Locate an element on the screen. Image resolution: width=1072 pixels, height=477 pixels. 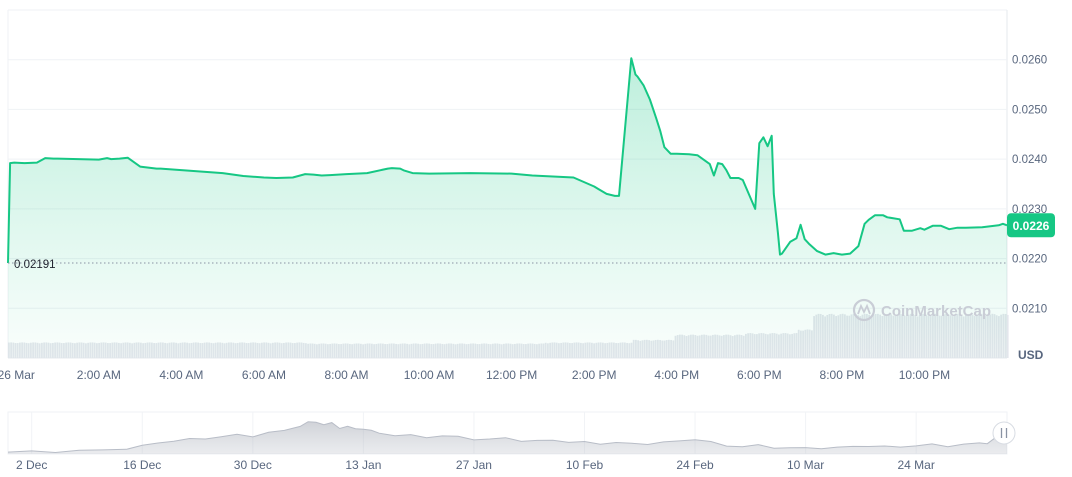
volume-bar is located at coordinates (1007, 336).